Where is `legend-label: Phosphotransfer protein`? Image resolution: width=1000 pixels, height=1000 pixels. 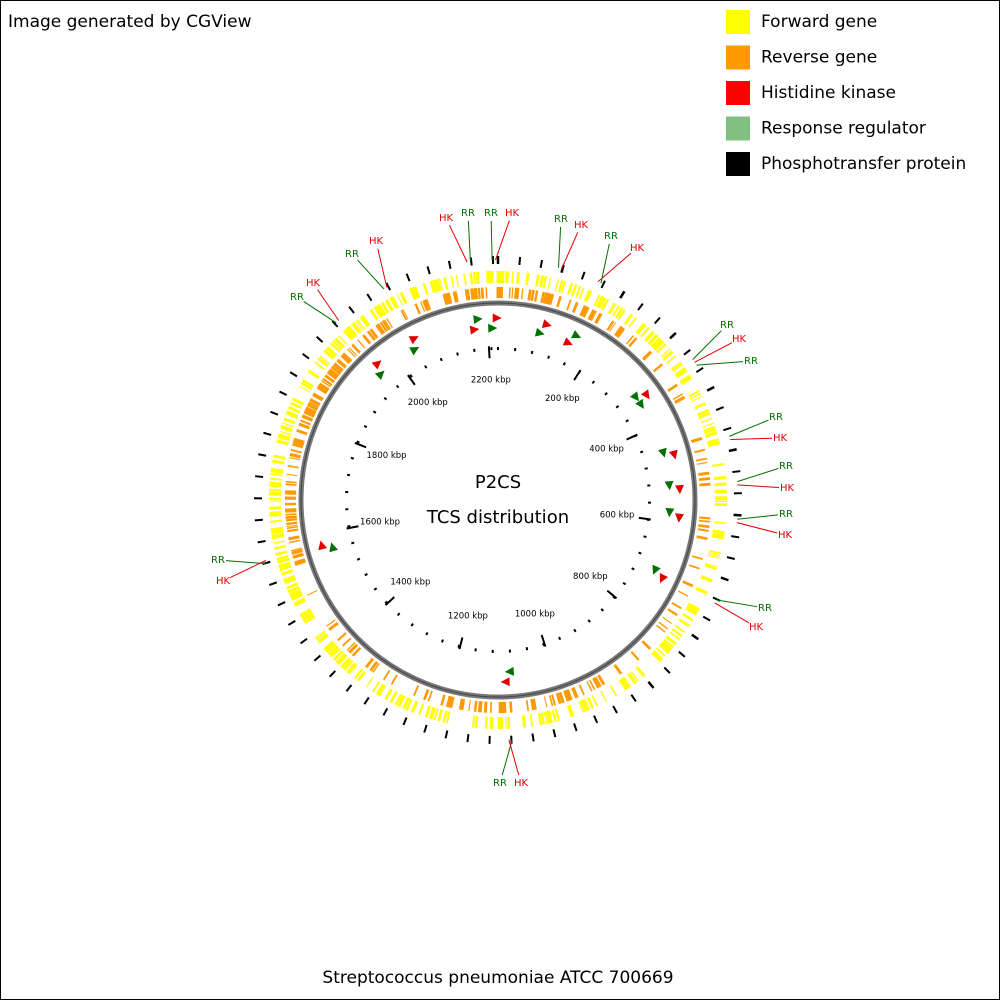 legend-label: Phosphotransfer protein is located at coordinates (863, 164).